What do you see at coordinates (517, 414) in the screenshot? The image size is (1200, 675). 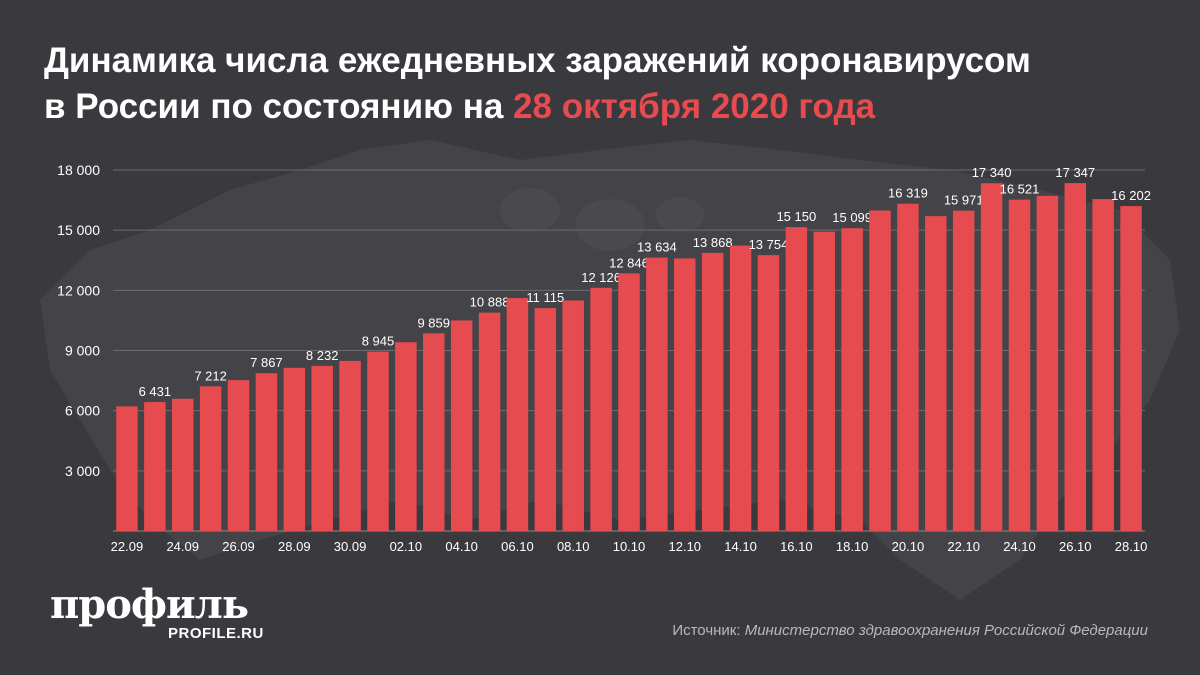 I see `bar-06.10` at bounding box center [517, 414].